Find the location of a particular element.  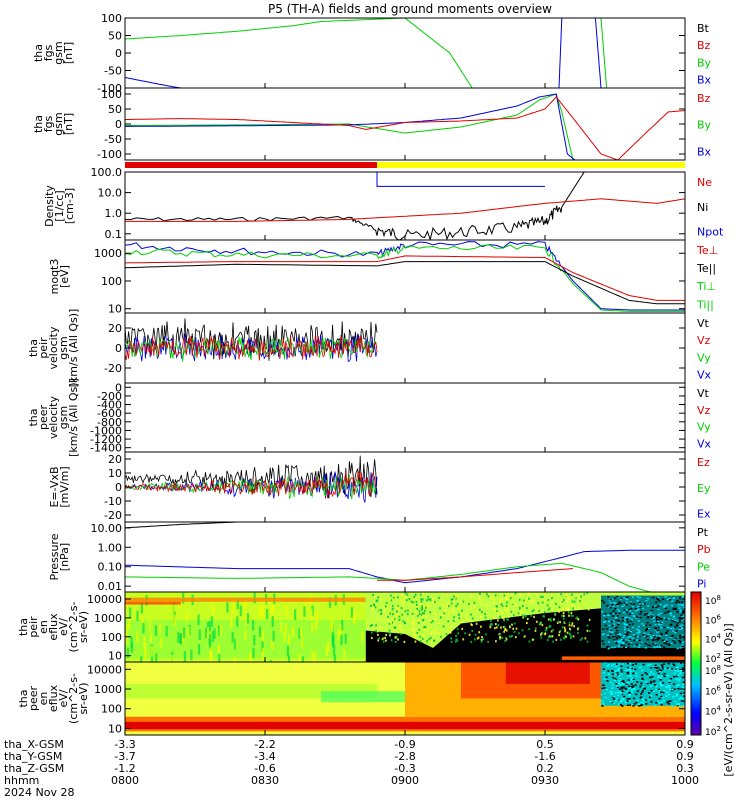

y-axis-label: eV/ is located at coordinates (63, 698).